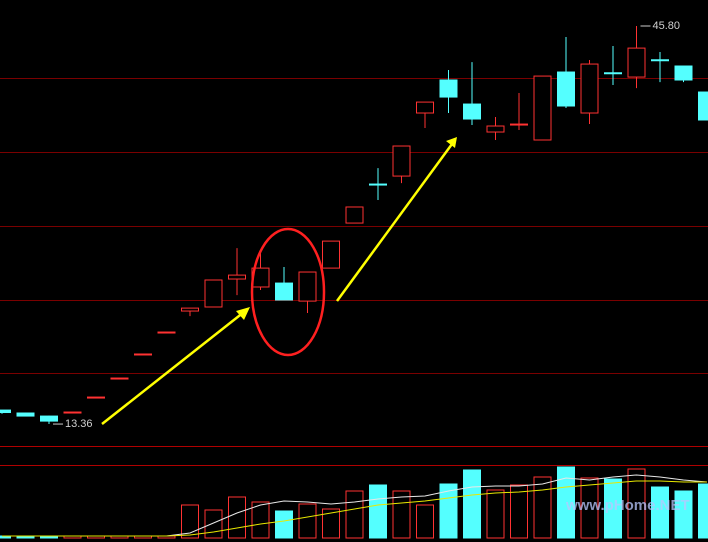 This screenshot has width=708, height=542. I want to click on watermark: www.pHome.NET, so click(627, 505).